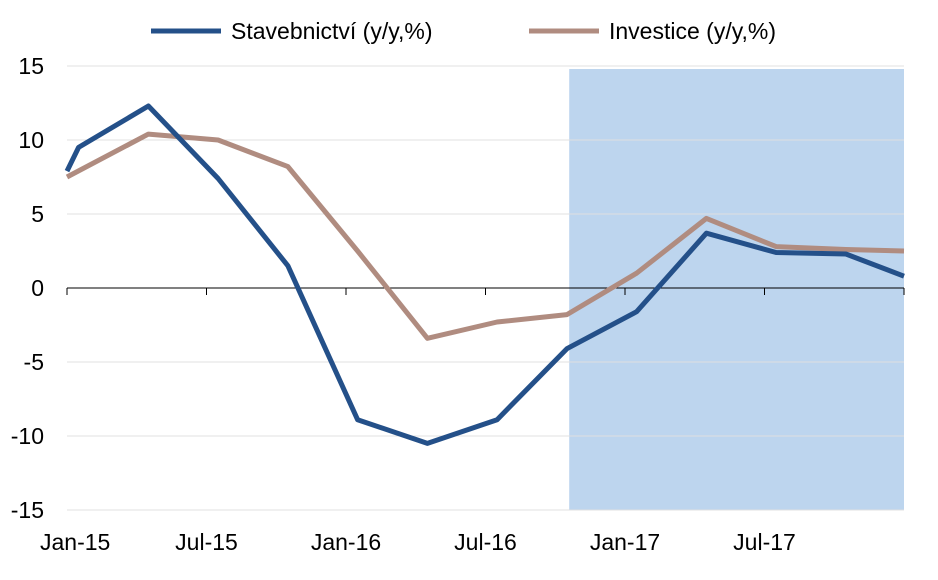  Describe the element at coordinates (764, 542) in the screenshot. I see `x-tick-label: Jul-17` at that location.